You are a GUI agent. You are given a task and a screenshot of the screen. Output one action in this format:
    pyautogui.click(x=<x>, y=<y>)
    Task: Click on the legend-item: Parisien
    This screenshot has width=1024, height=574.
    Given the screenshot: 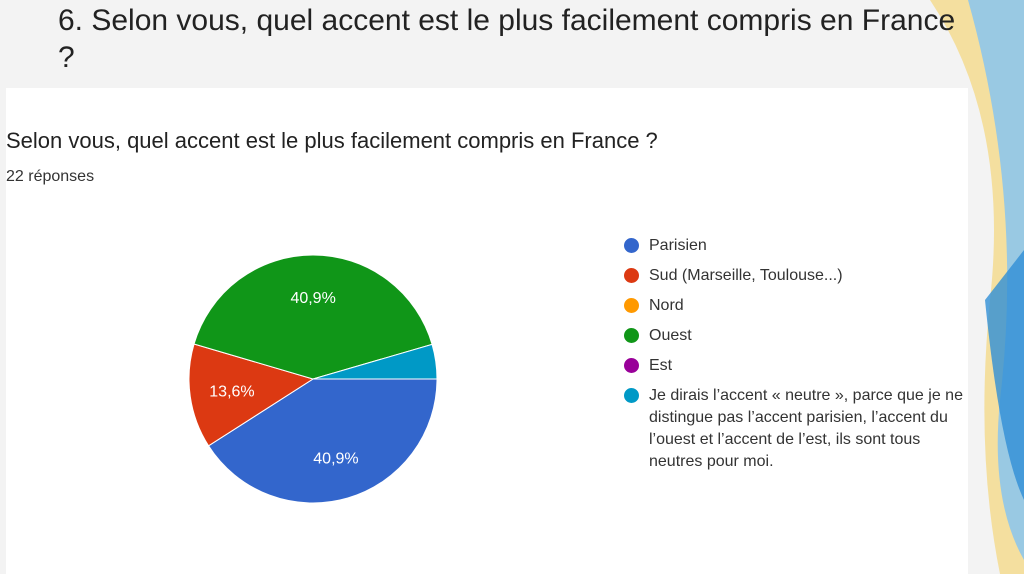 What is the action you would take?
    pyautogui.click(x=794, y=246)
    